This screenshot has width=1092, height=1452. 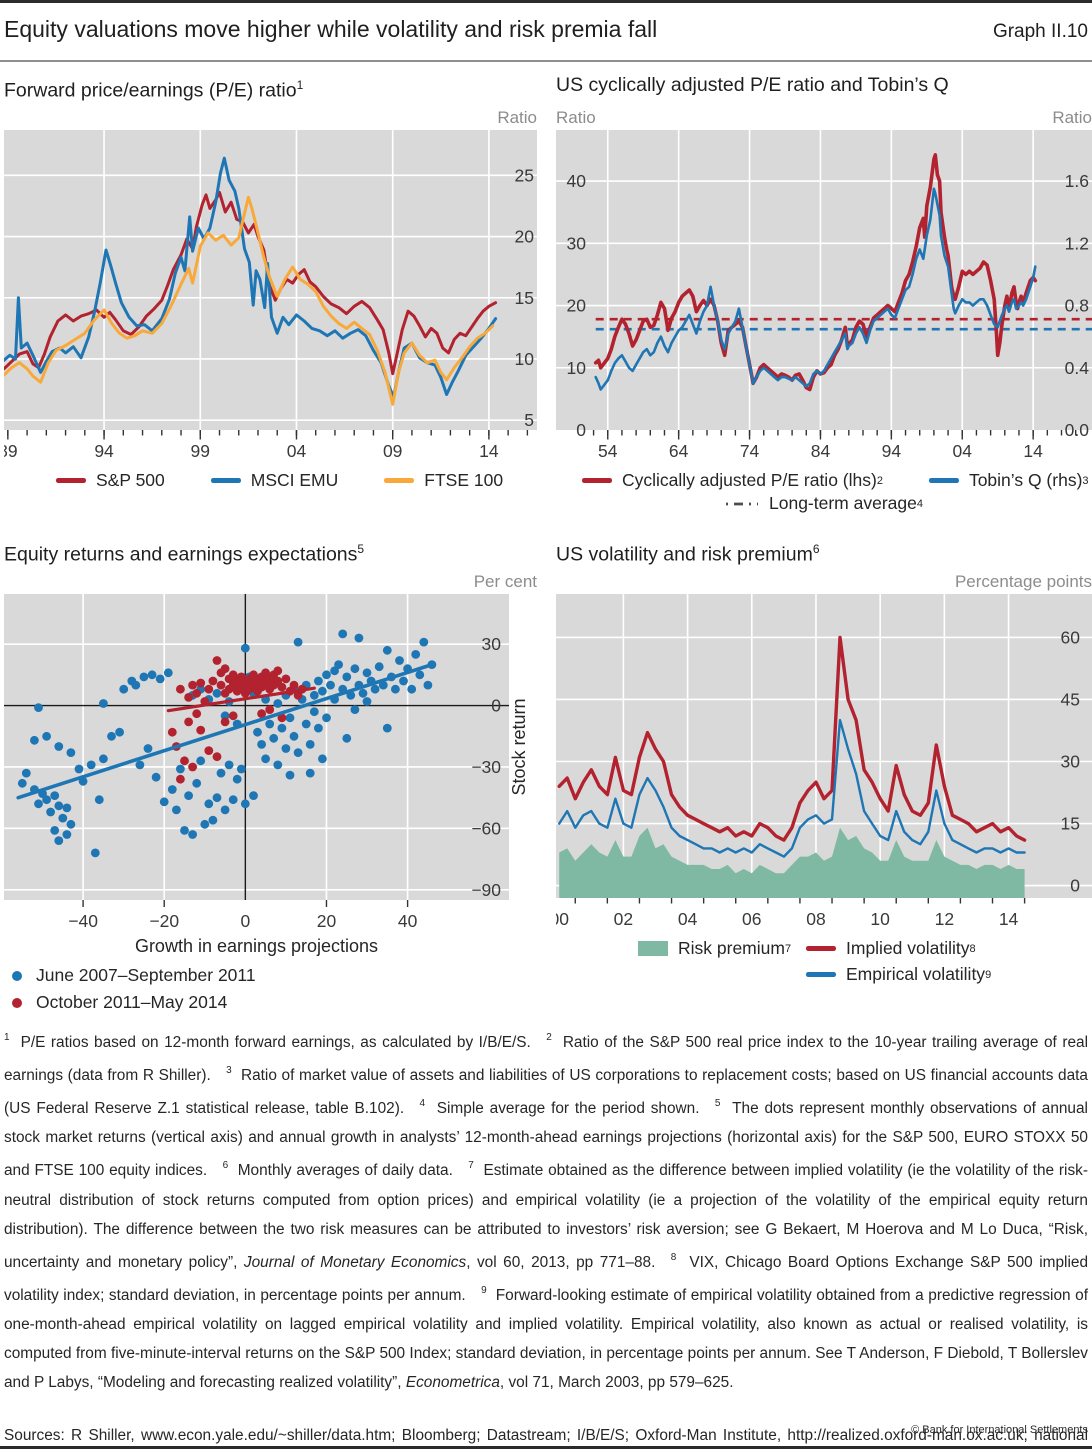 What do you see at coordinates (824, 116) in the screenshot?
I see `axis-unit-row: Ratio Ratio` at bounding box center [824, 116].